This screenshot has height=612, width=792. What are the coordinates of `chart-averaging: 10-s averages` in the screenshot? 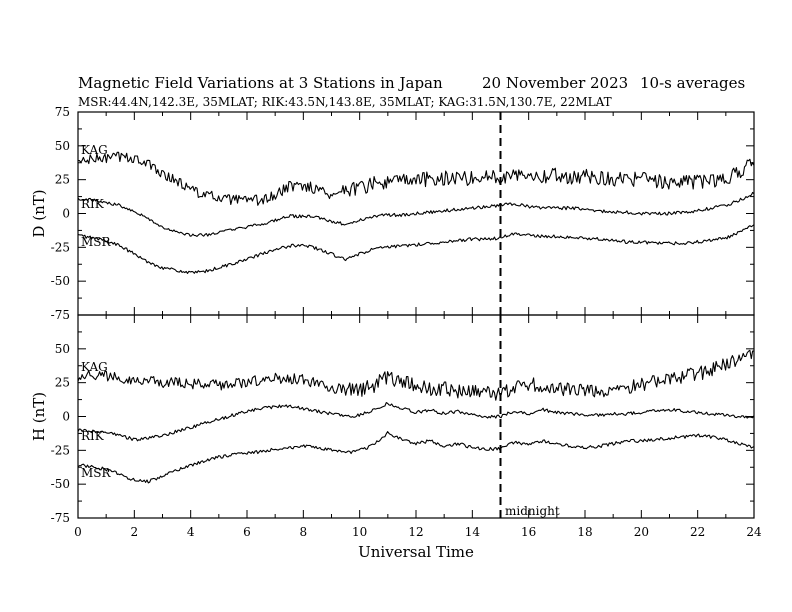 It's located at (692, 83).